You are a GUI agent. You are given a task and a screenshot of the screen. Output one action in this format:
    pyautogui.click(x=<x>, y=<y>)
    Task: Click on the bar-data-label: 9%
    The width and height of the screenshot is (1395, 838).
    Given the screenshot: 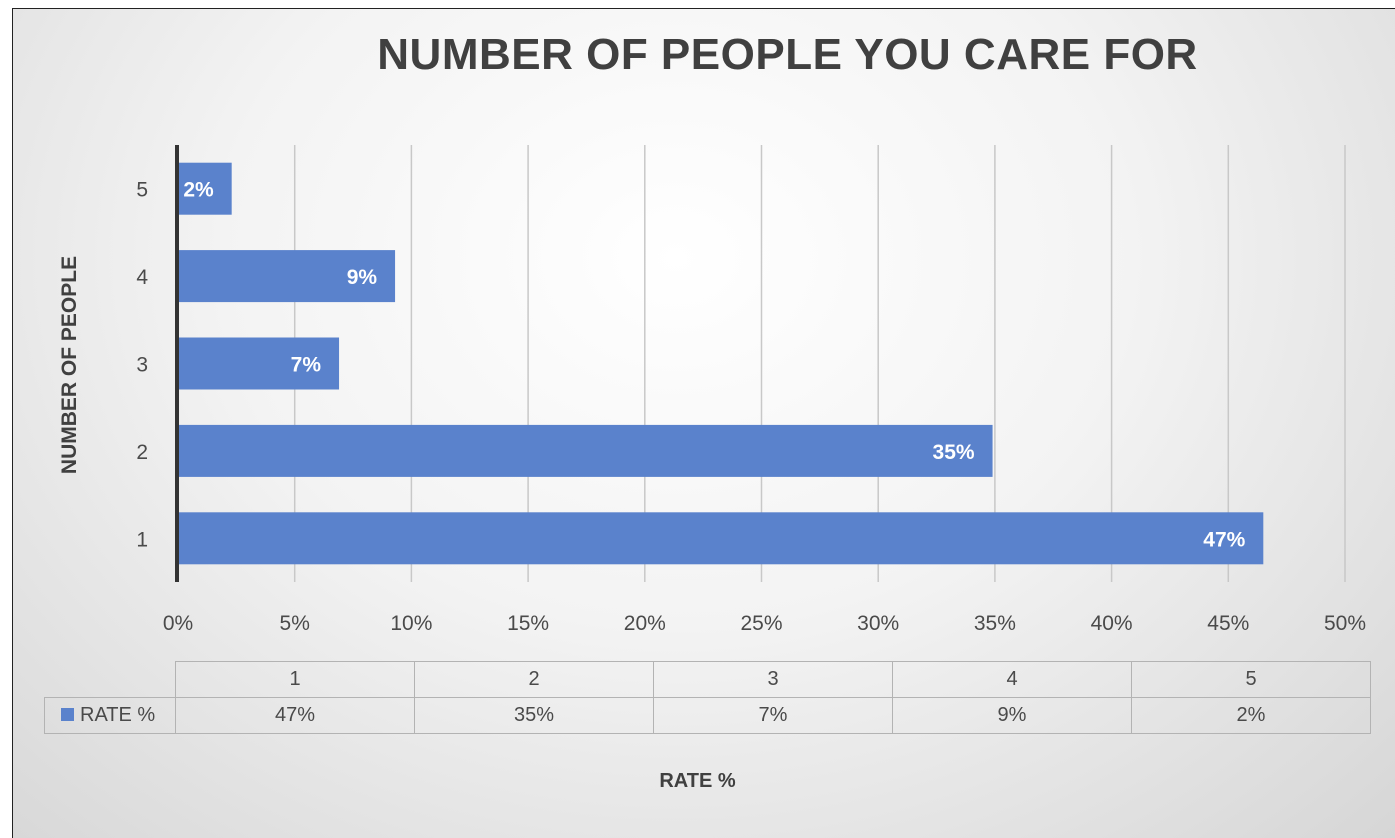 What is the action you would take?
    pyautogui.click(x=362, y=277)
    